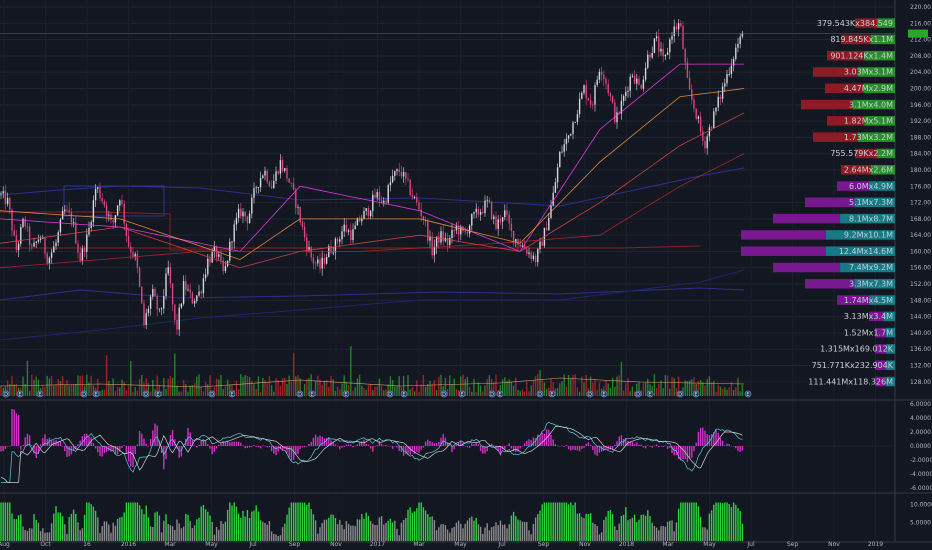 The height and width of the screenshot is (550, 932). Describe the element at coordinates (871, 186) in the screenshot. I see `volume-profile-label: 6.0Mx4.9M` at that location.